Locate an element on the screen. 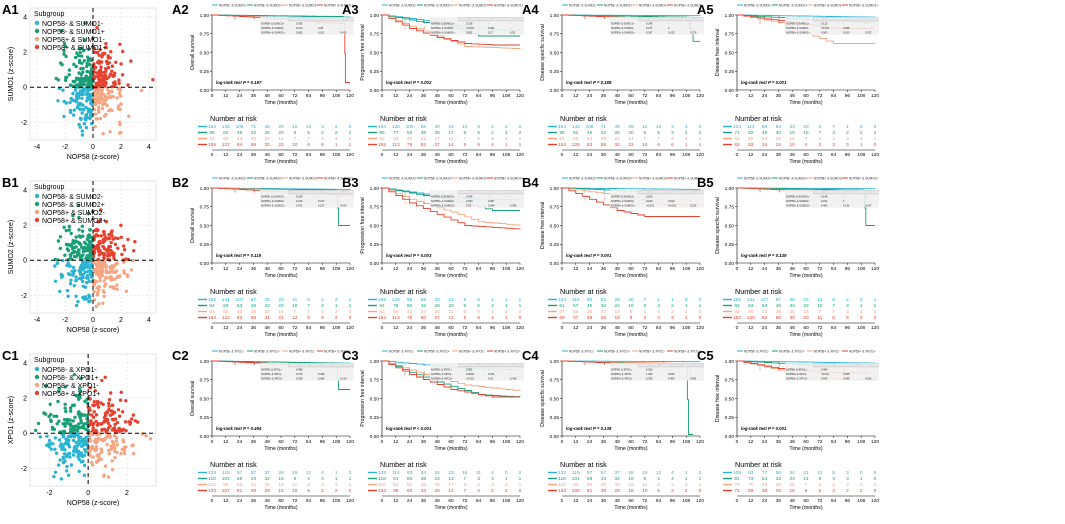 This screenshot has width=1065, height=524. risk-count: 133 is located at coordinates (212, 473).